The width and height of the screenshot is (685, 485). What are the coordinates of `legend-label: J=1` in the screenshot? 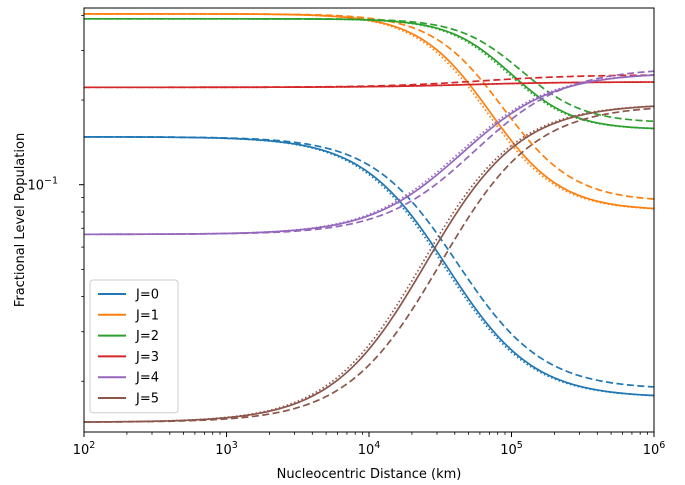 It's located at (147, 315).